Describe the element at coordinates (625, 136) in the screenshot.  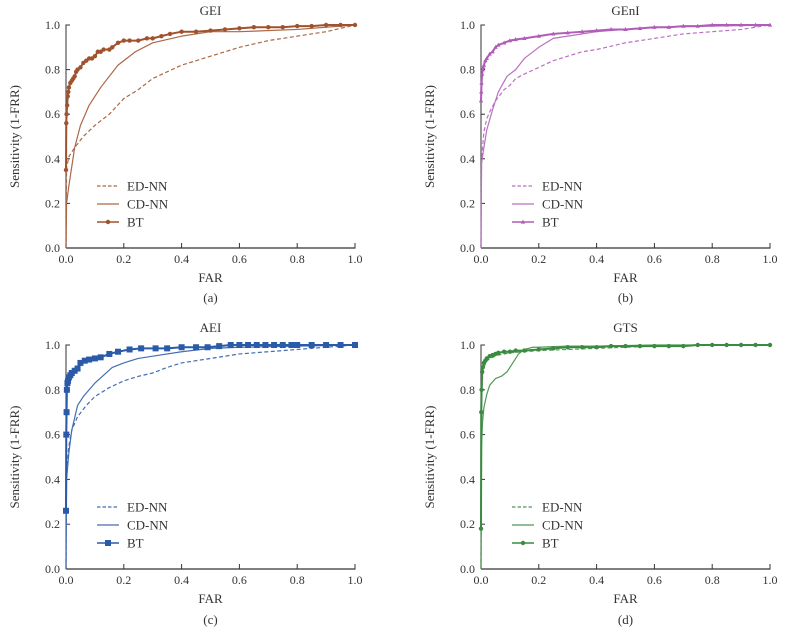
I see `series-cd-nn` at that location.